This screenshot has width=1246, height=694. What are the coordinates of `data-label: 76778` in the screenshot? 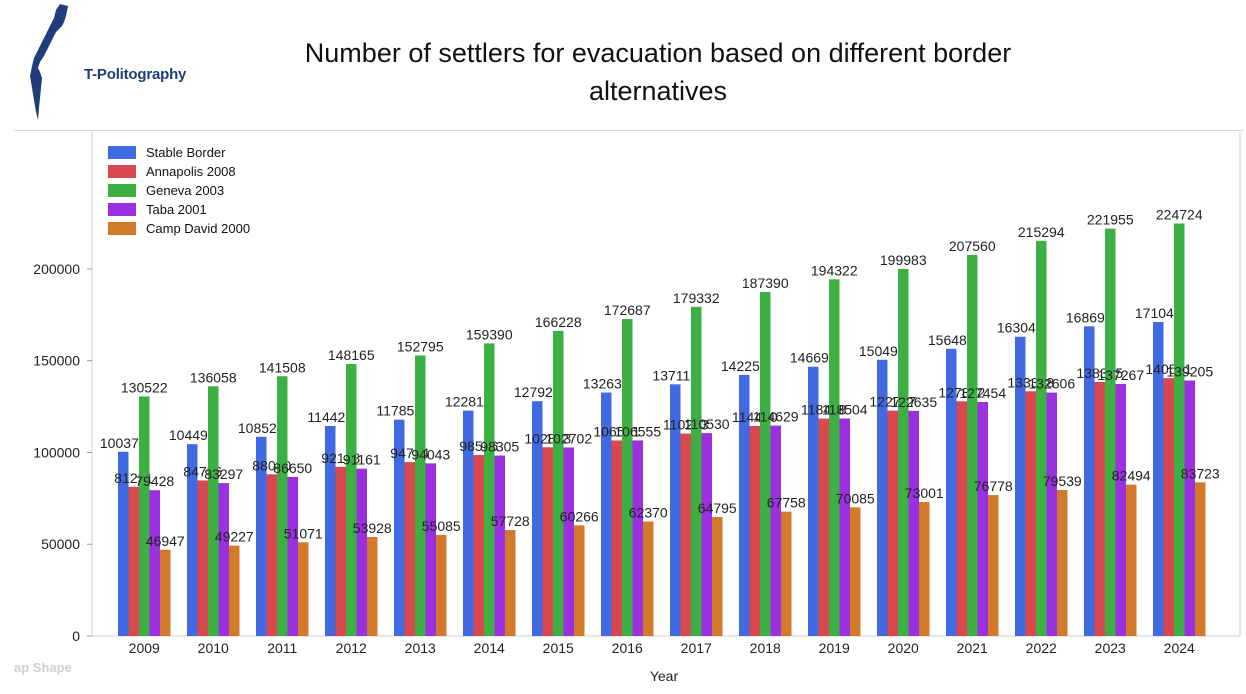 It's located at (993, 486).